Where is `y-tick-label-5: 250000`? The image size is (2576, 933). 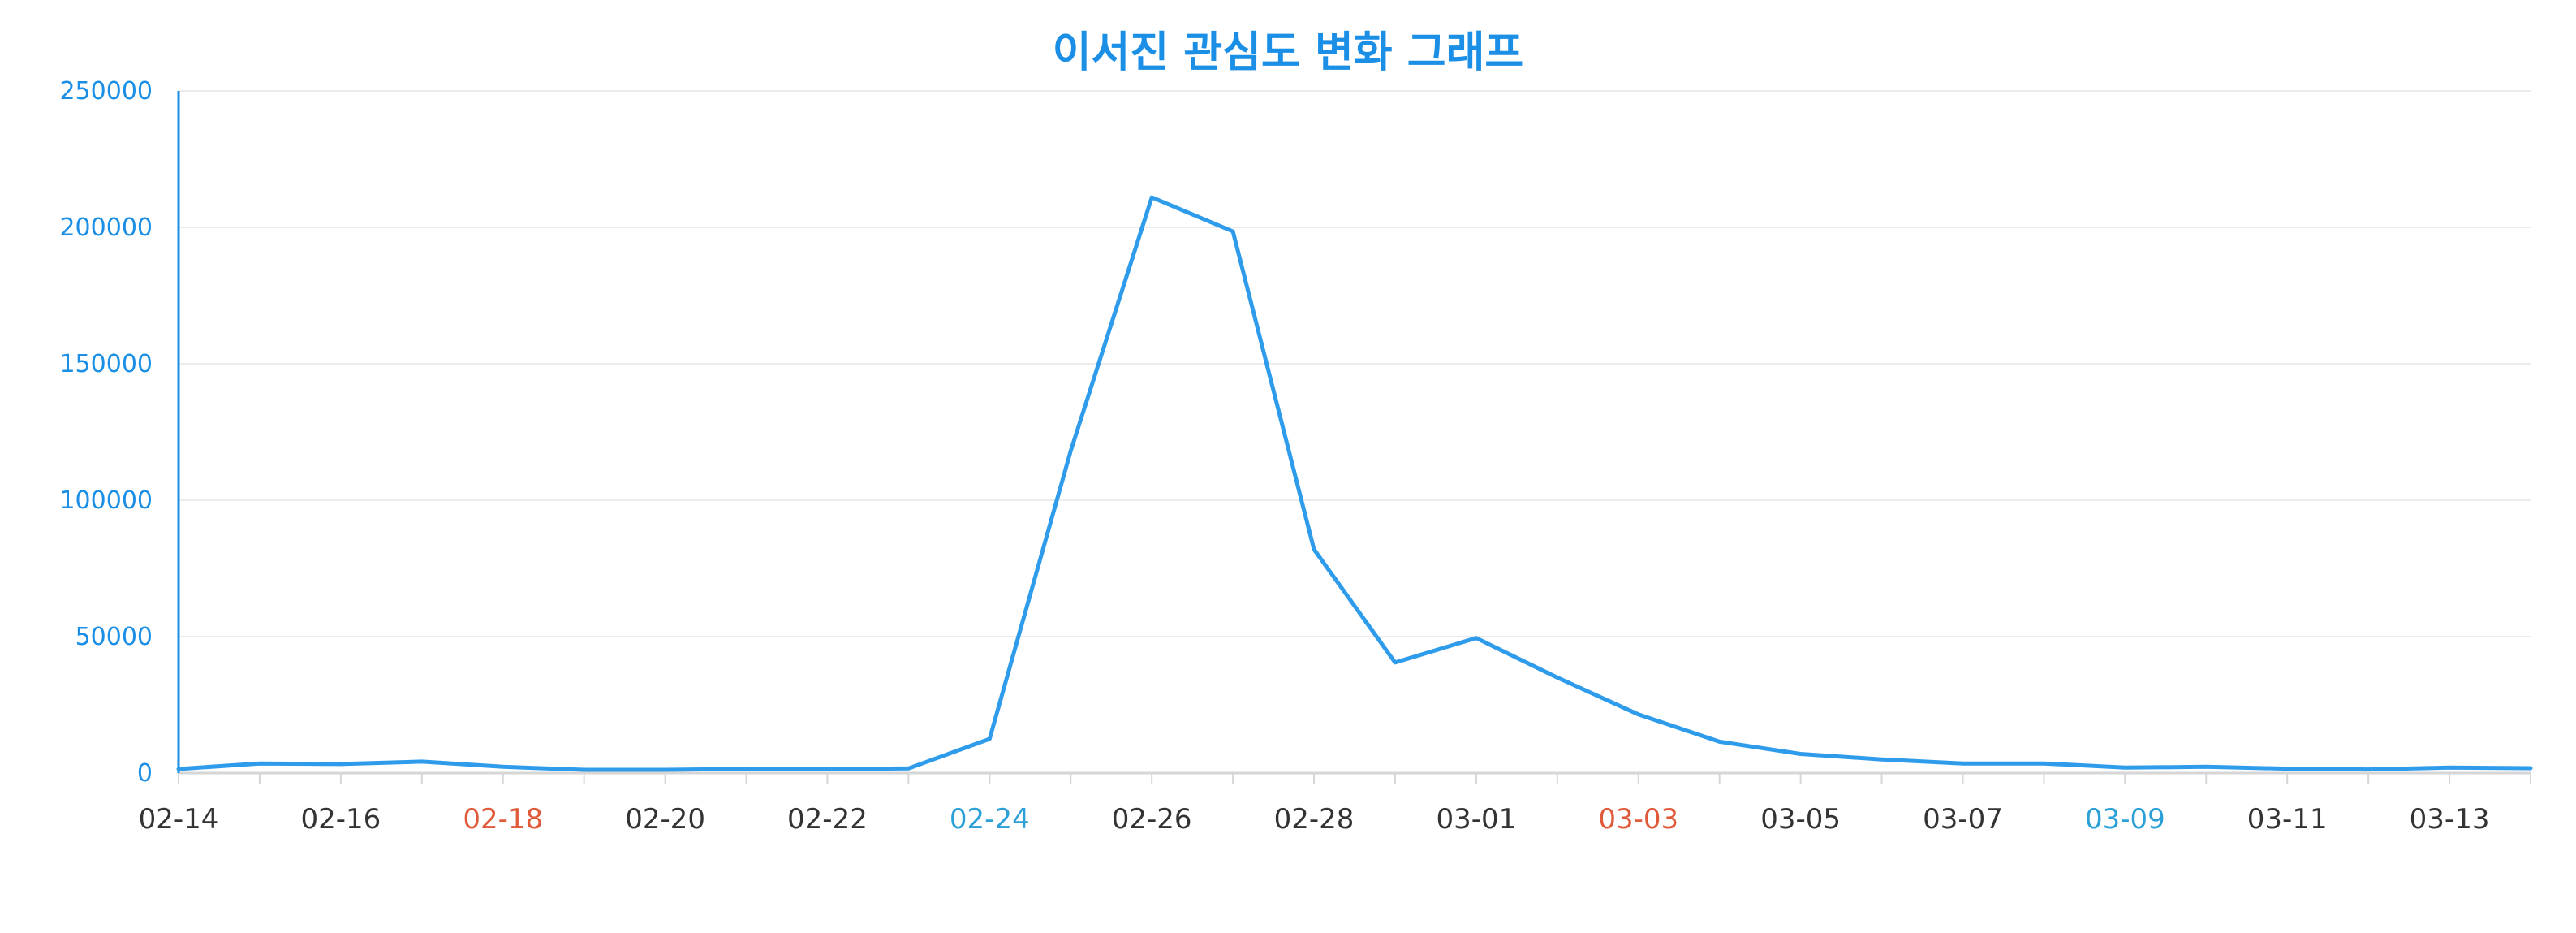 y-tick-label-5: 250000 is located at coordinates (106, 91).